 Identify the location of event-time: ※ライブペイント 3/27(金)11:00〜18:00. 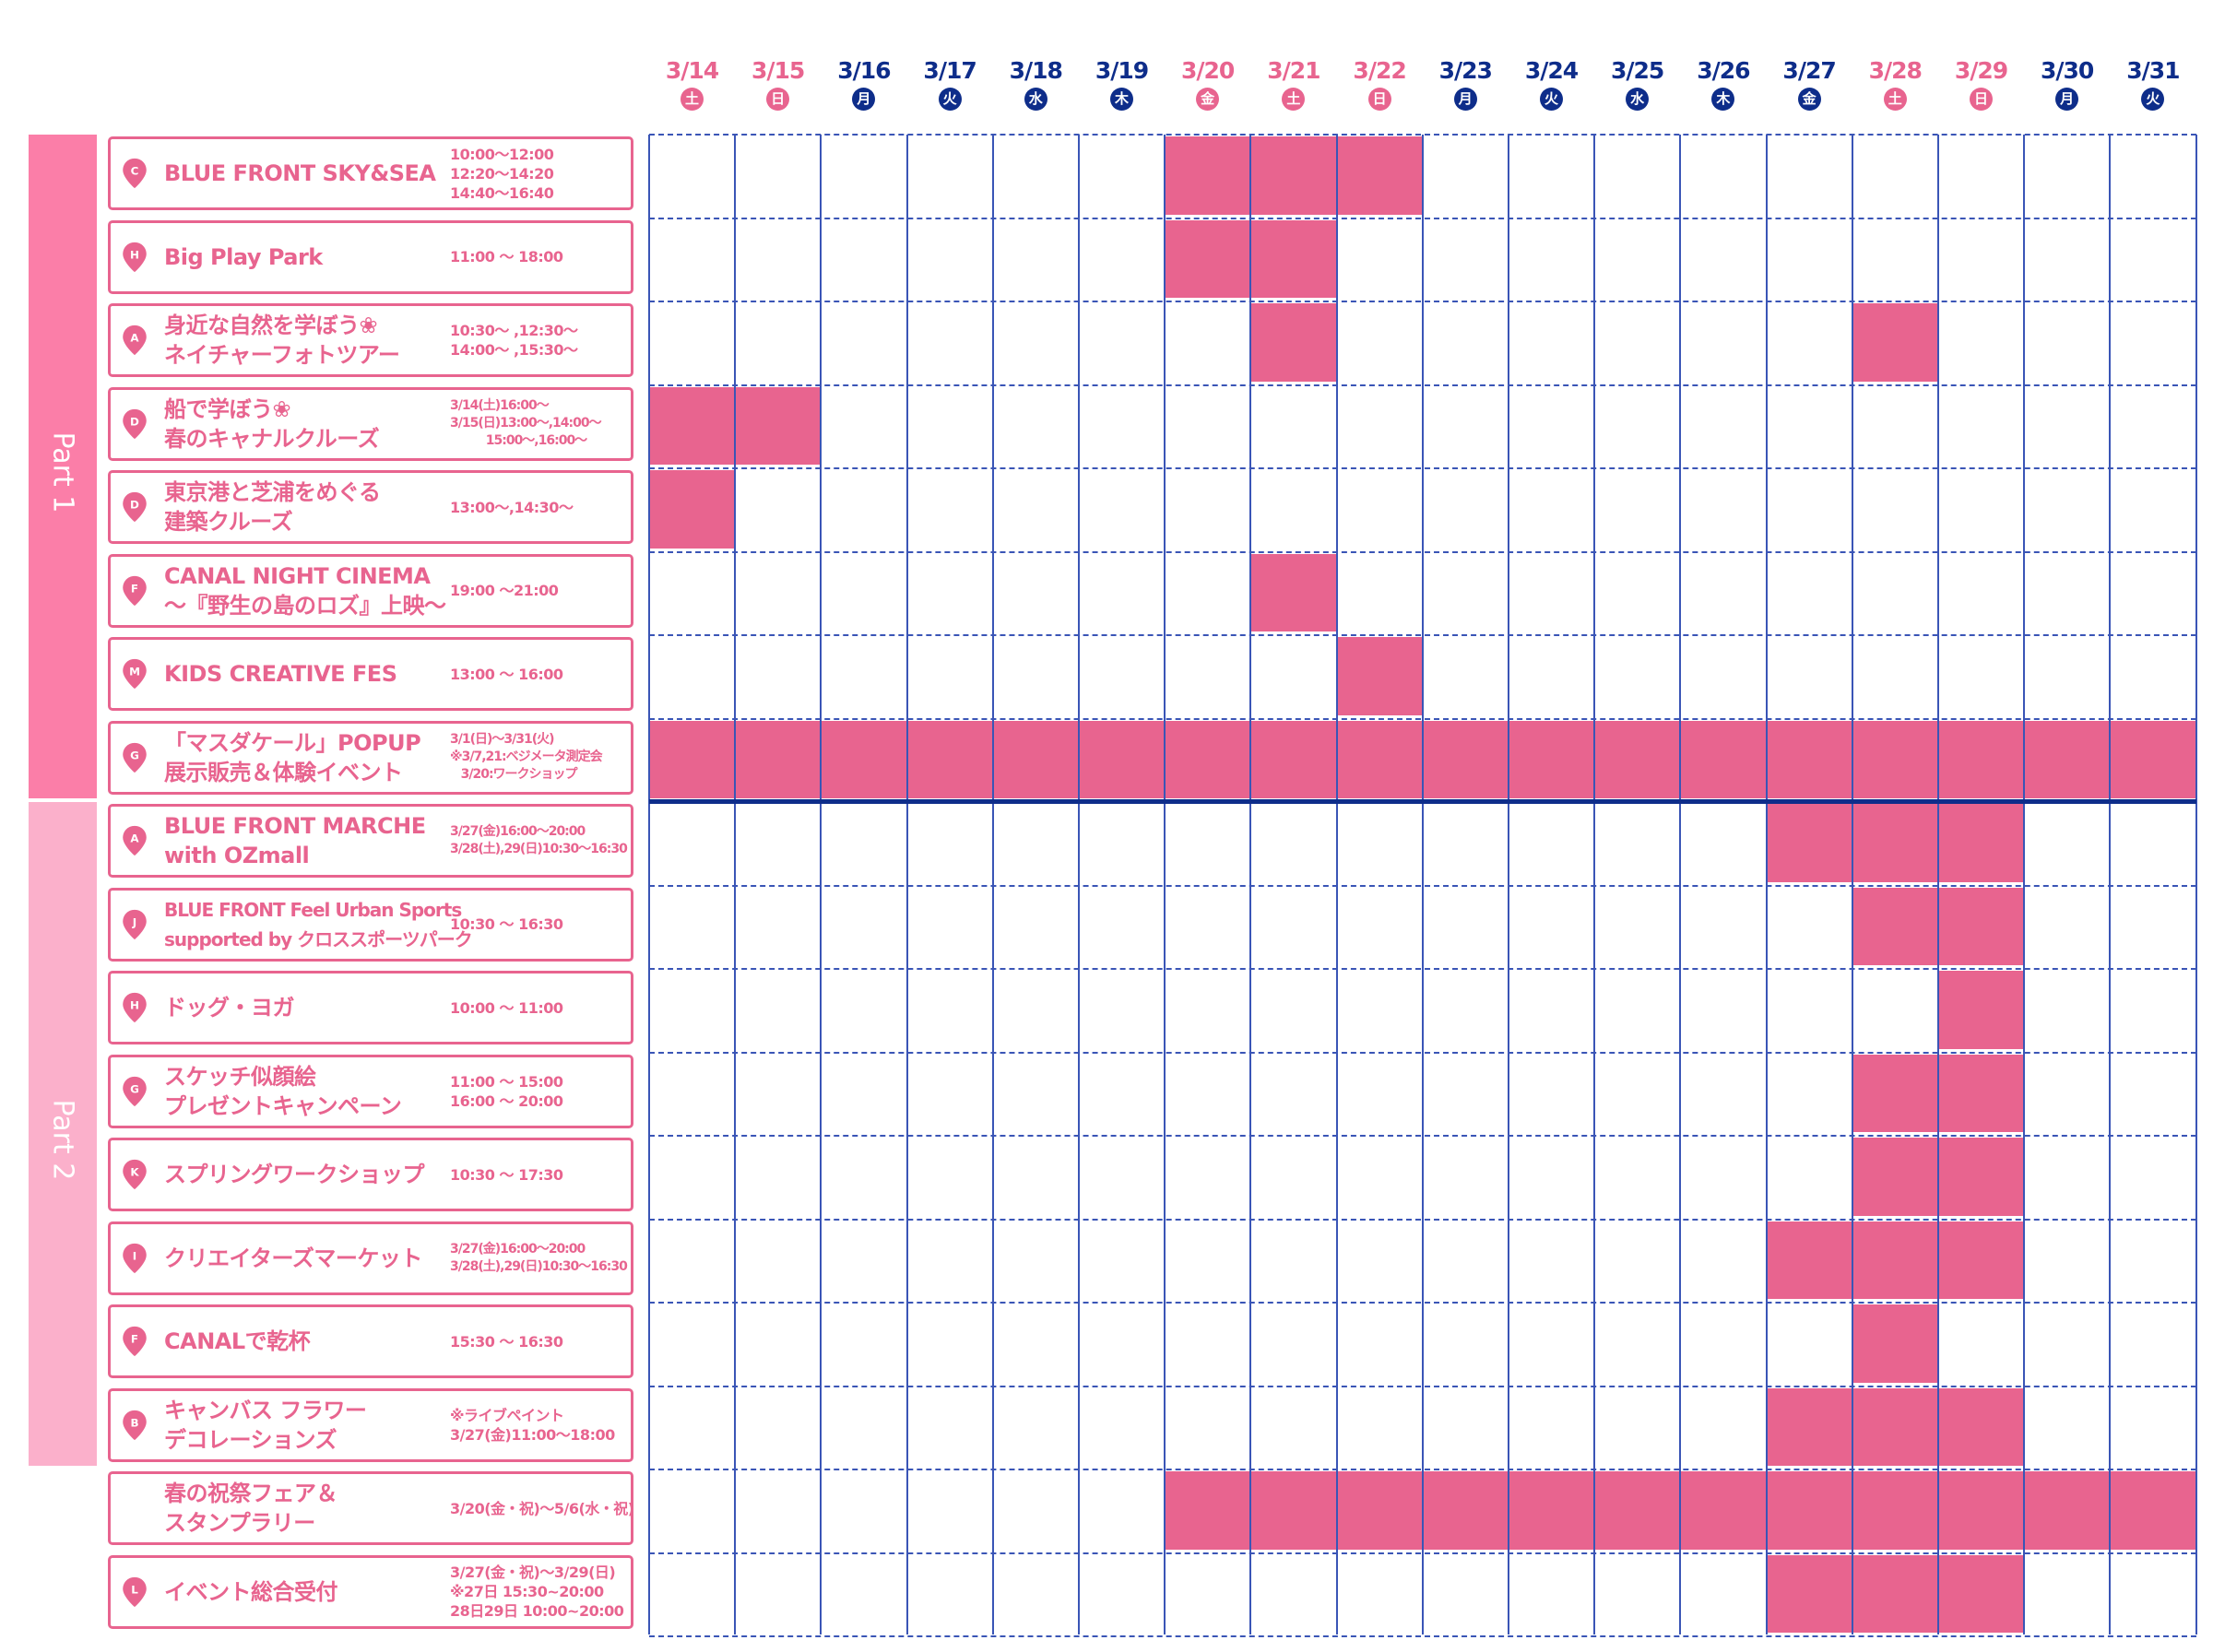
(532, 1425).